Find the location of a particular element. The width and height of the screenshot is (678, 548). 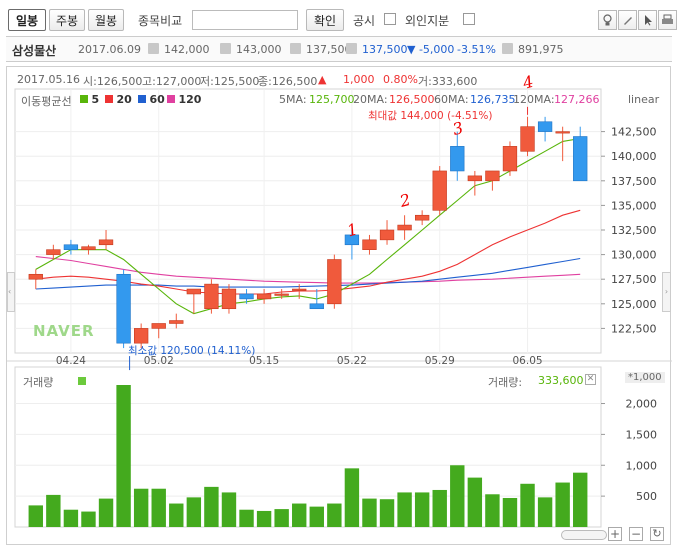

ma60-legend-label: 60 is located at coordinates (157, 99).